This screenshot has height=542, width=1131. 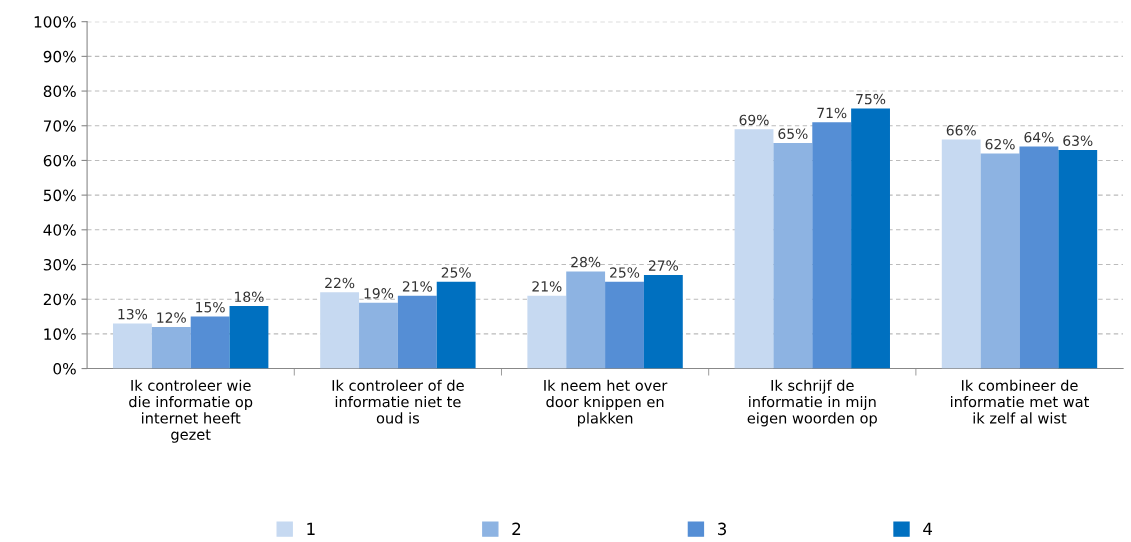 I want to click on y-tick-label: 100%, so click(x=55, y=22).